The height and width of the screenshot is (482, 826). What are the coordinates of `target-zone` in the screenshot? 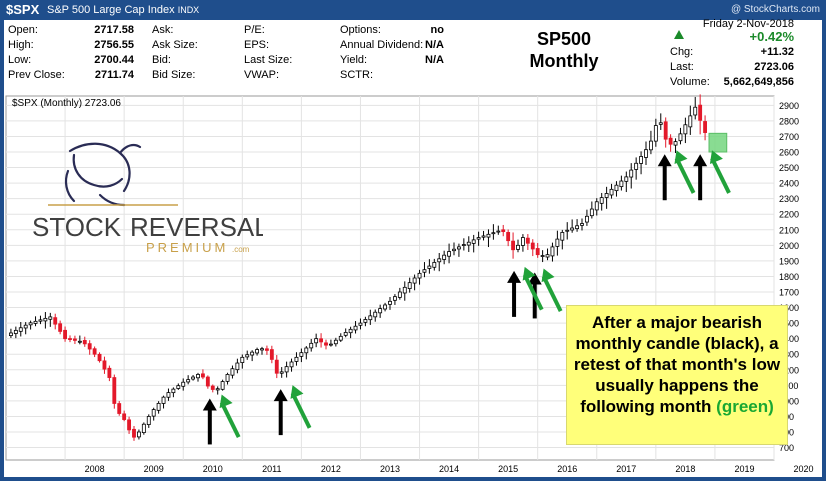 It's located at (718, 142).